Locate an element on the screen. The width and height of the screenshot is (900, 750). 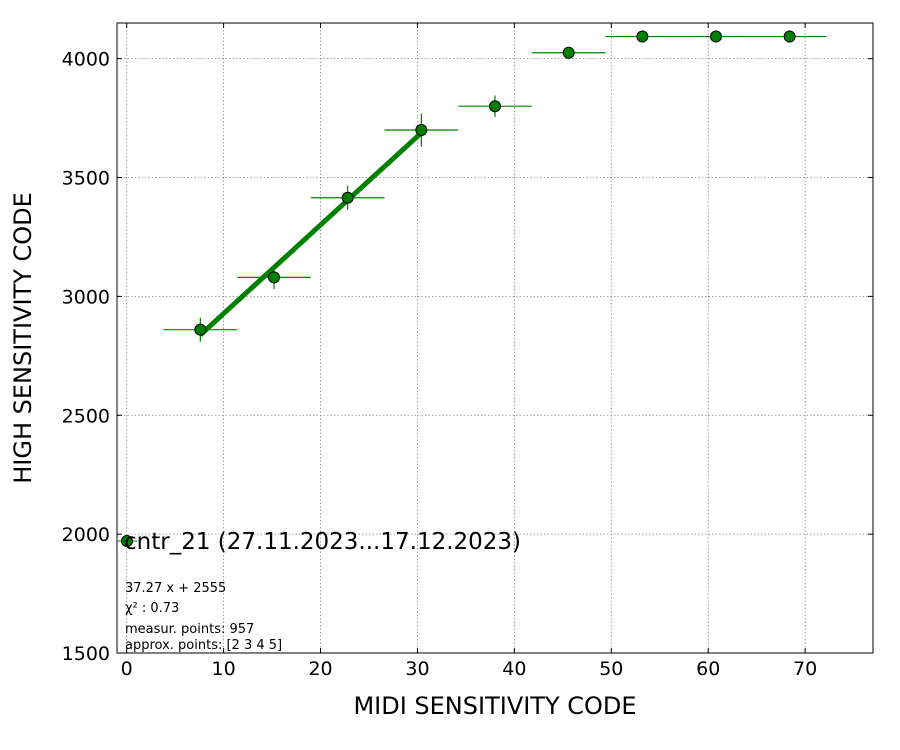
legend-marker is located at coordinates (127, 541).